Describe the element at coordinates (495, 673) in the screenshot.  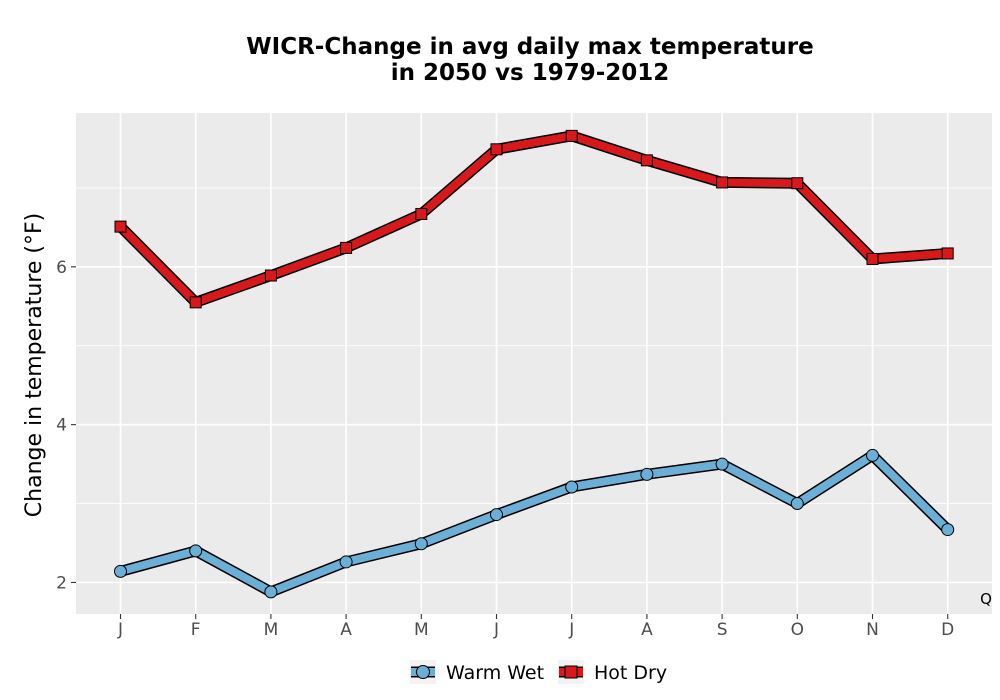
I see `legend-label: Warm Wet` at that location.